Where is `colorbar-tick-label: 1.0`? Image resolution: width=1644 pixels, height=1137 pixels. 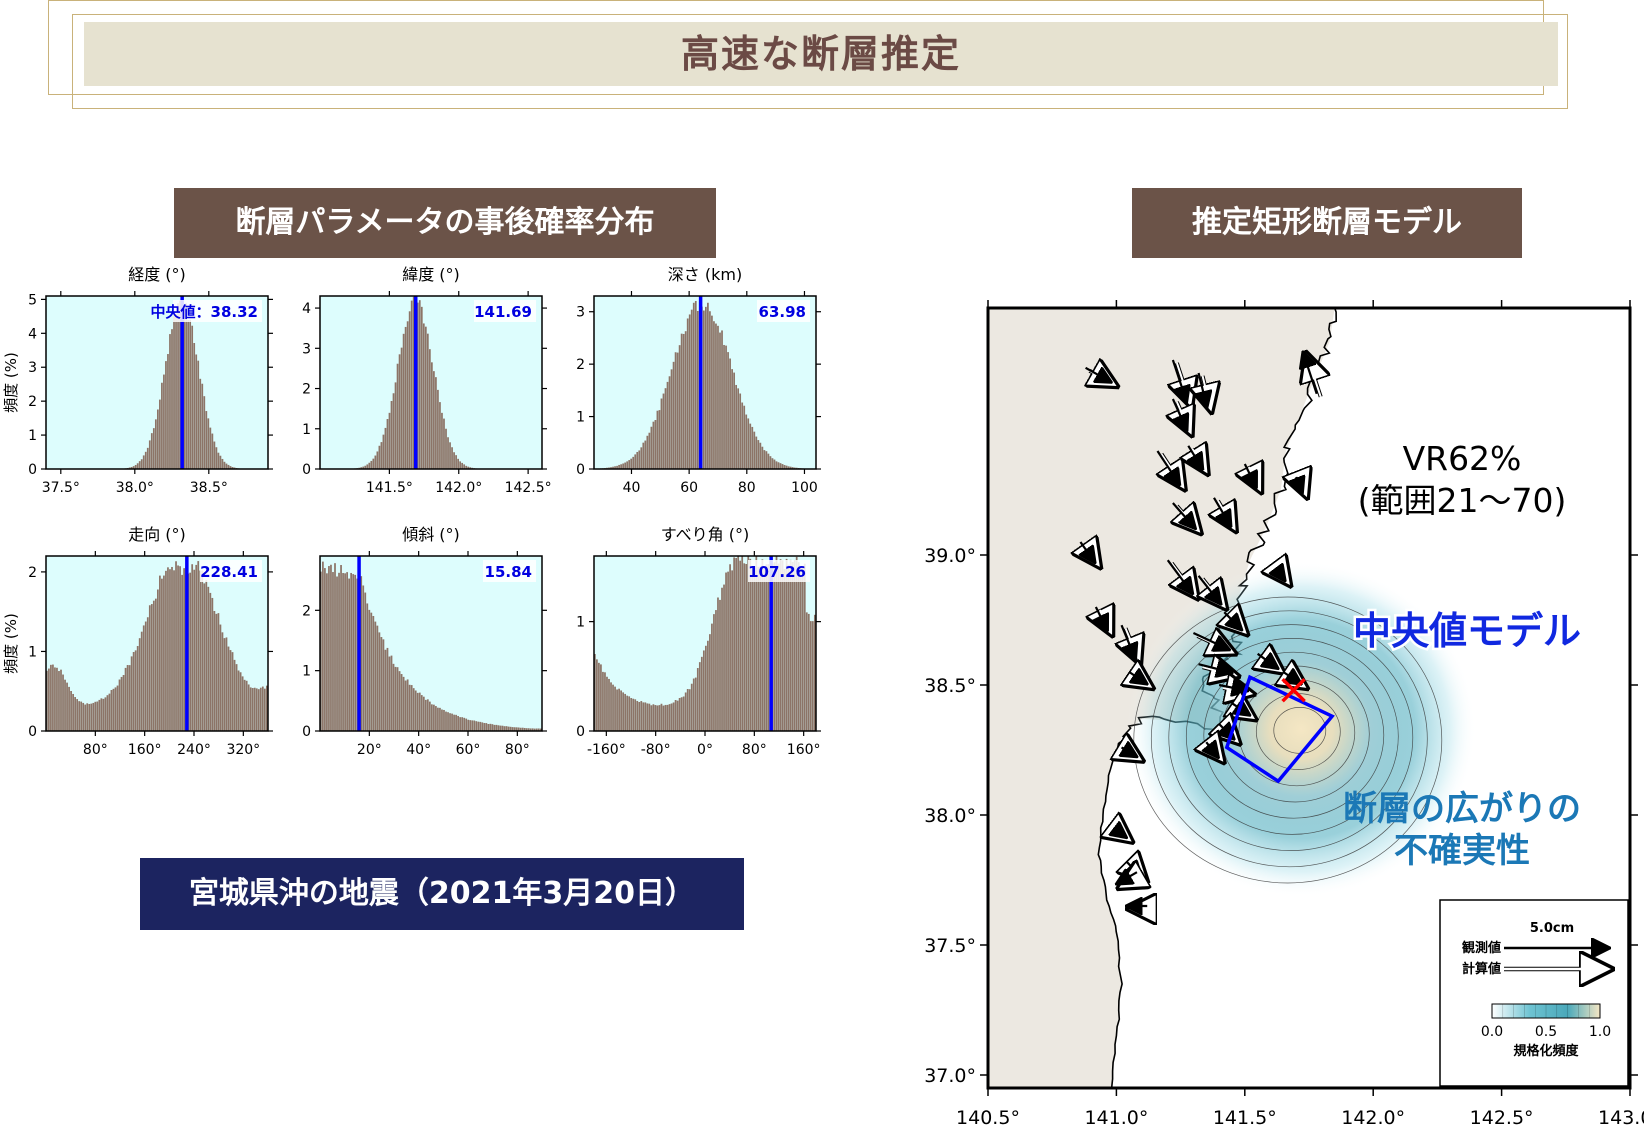
colorbar-tick-label: 1.0 is located at coordinates (1600, 1032).